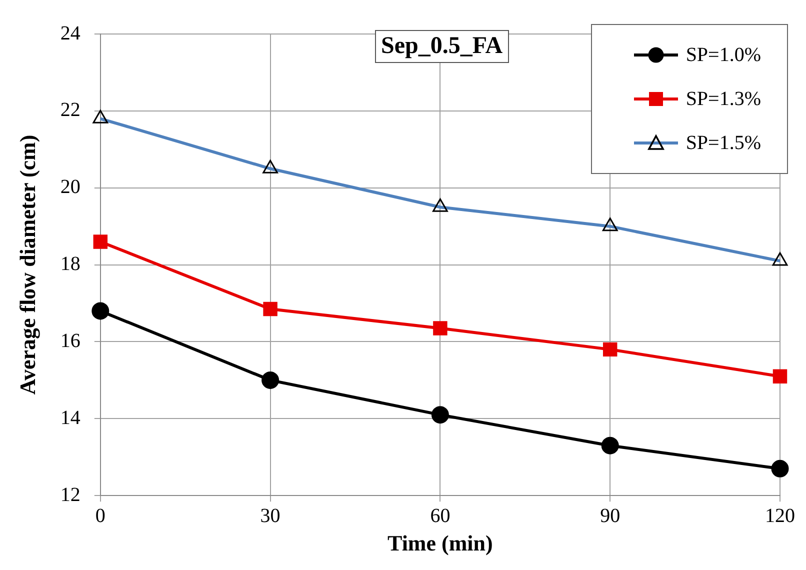  I want to click on legend-label: SP=1.3%, so click(723, 99).